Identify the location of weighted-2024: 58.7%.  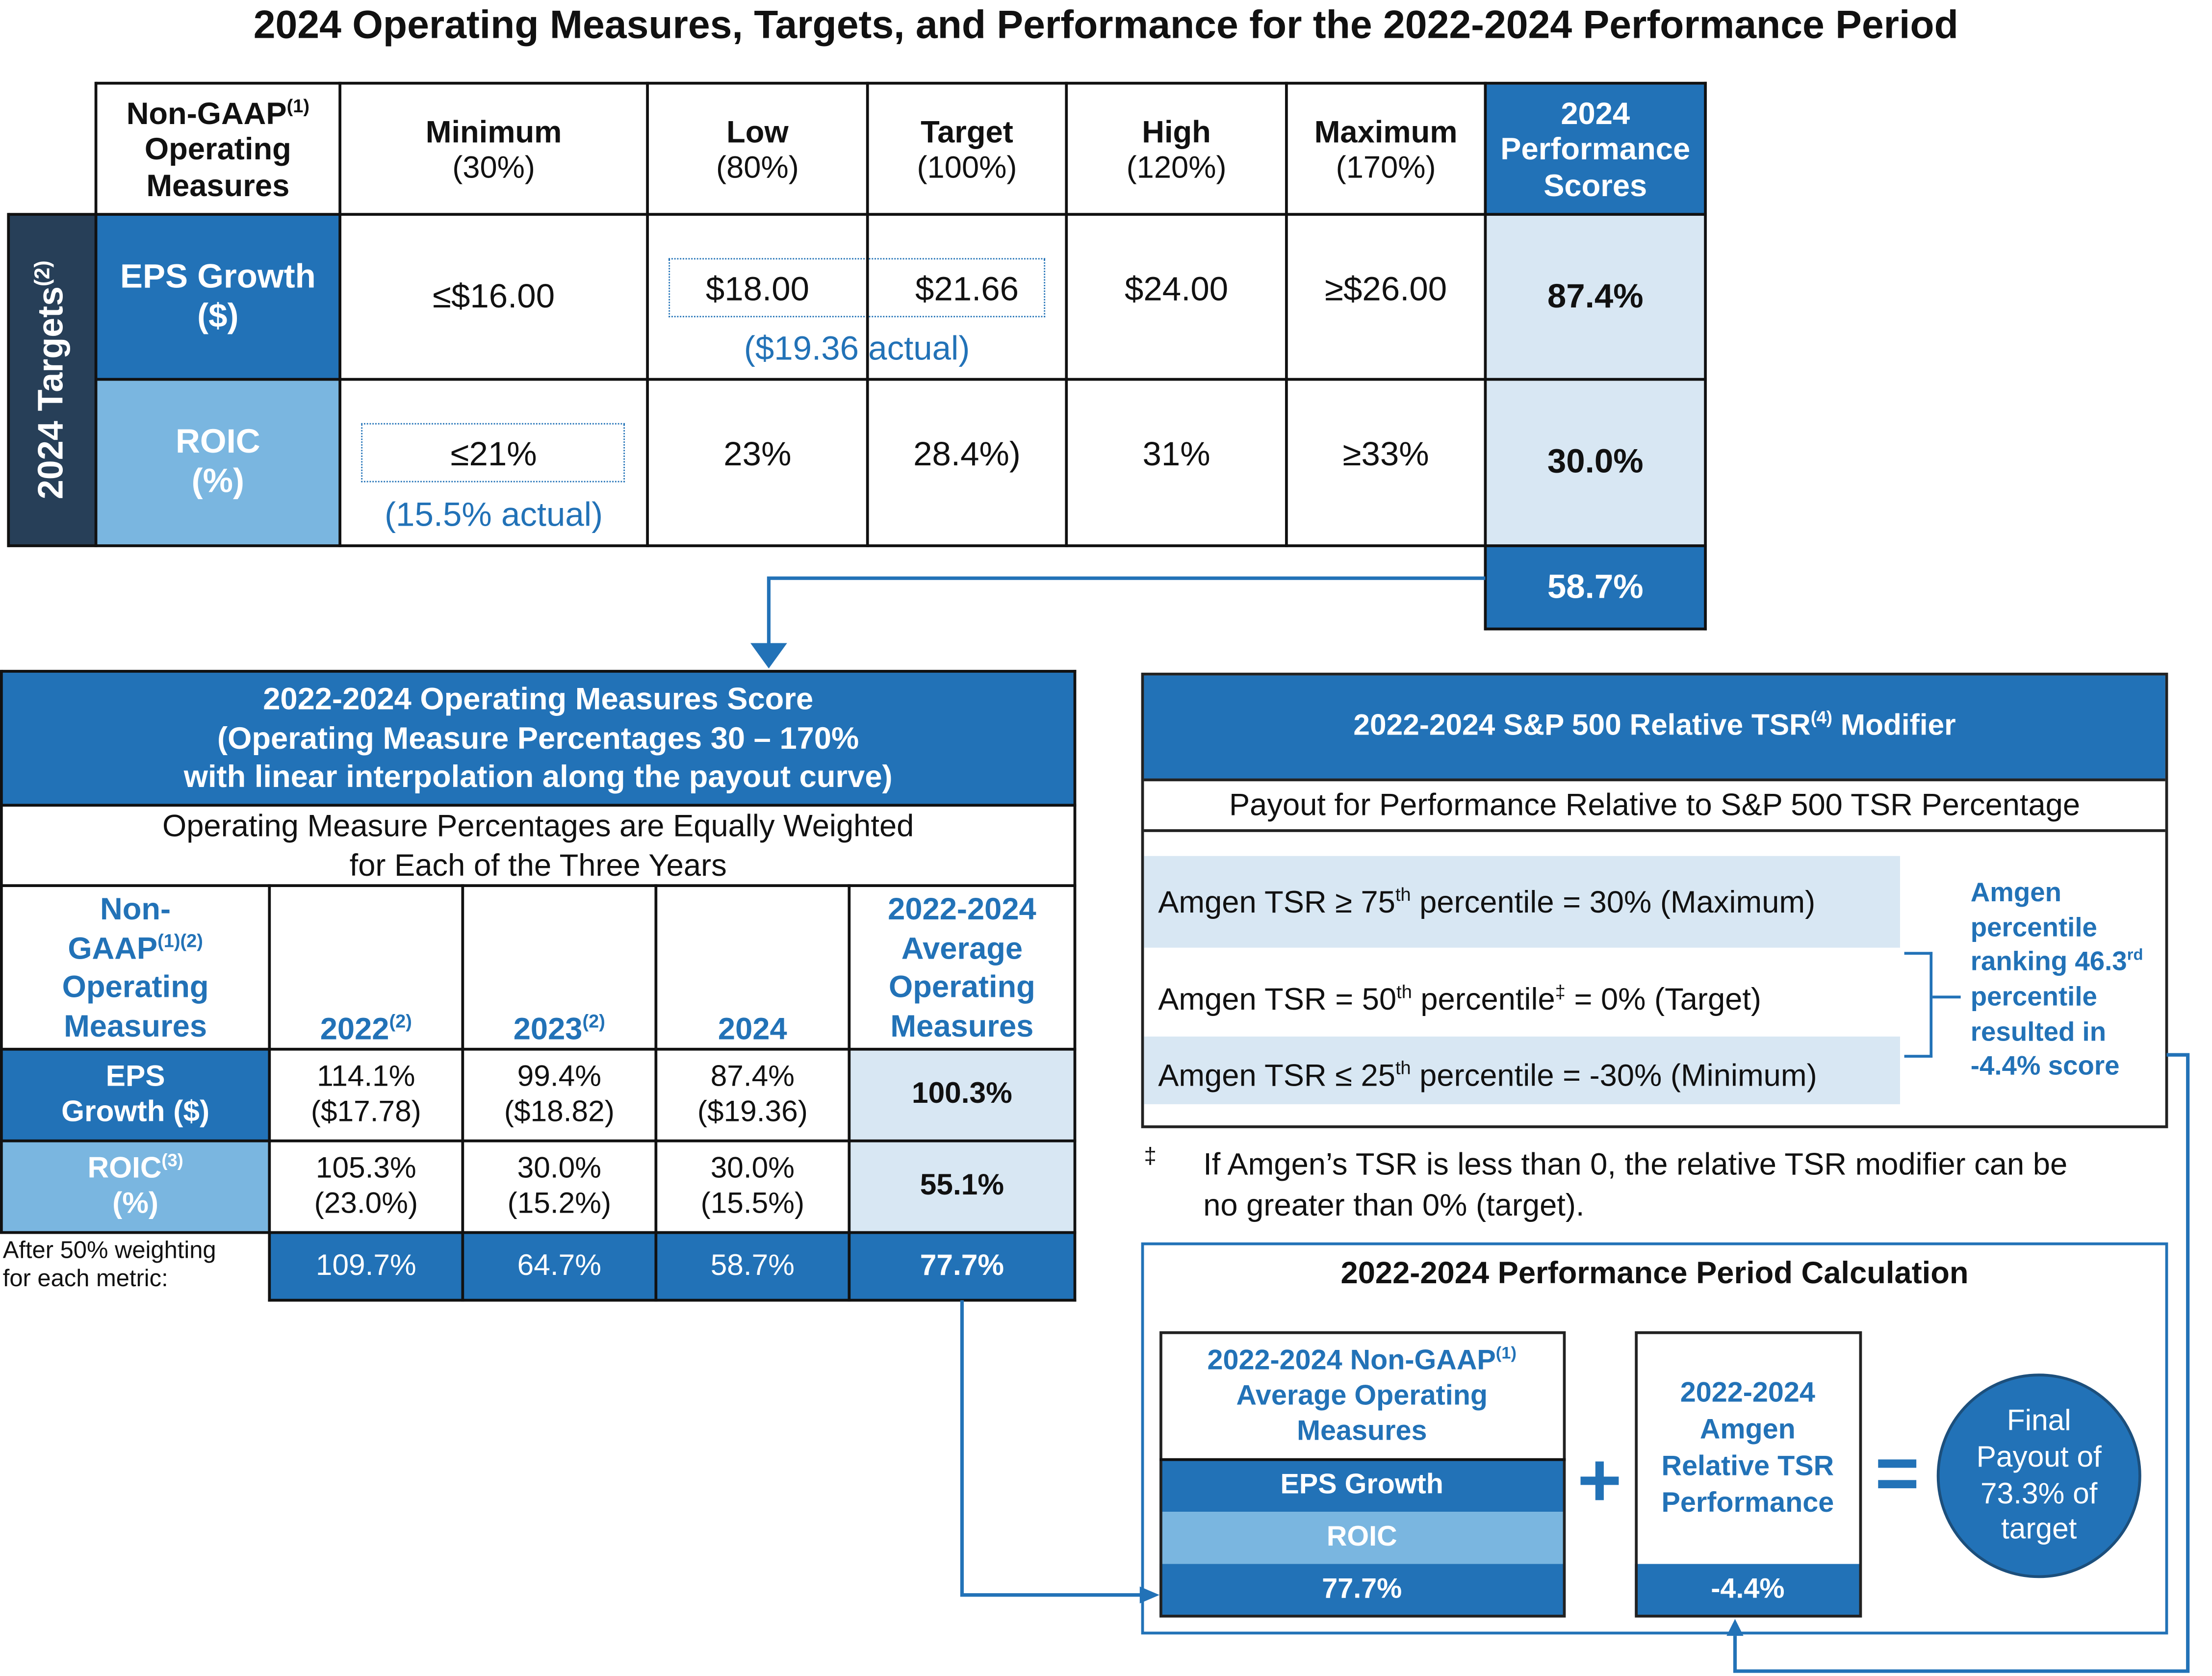
(752, 1266).